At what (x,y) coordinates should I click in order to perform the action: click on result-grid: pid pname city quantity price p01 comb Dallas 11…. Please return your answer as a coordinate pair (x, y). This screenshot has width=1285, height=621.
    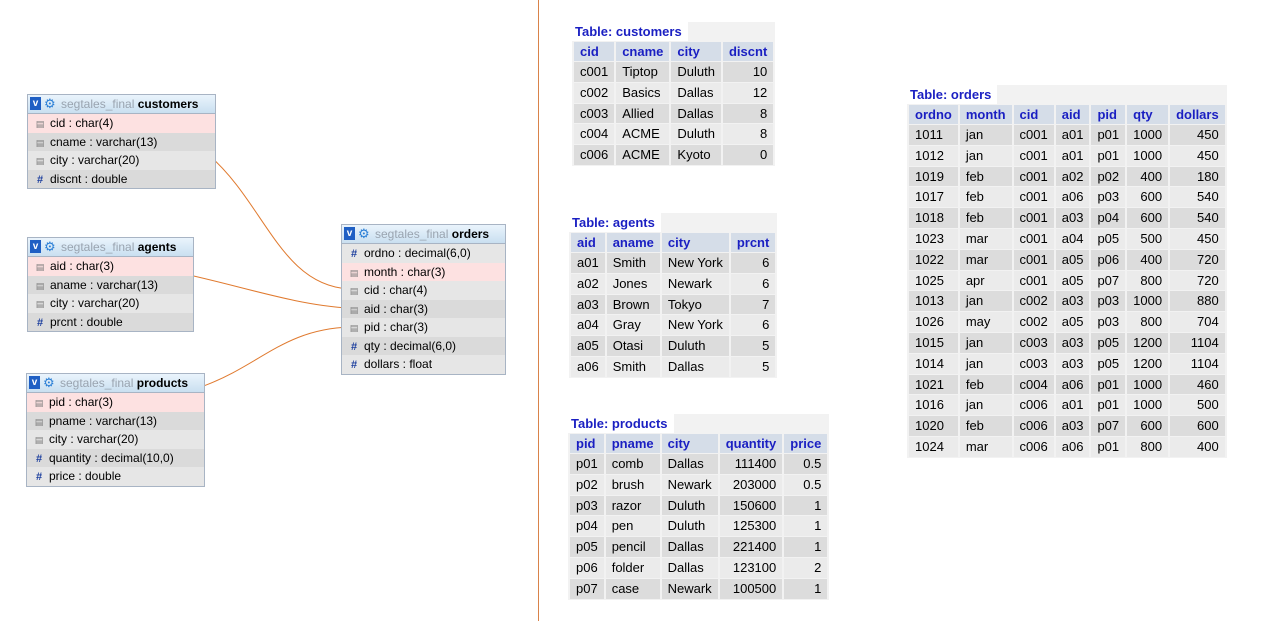
    Looking at the image, I should click on (698, 516).